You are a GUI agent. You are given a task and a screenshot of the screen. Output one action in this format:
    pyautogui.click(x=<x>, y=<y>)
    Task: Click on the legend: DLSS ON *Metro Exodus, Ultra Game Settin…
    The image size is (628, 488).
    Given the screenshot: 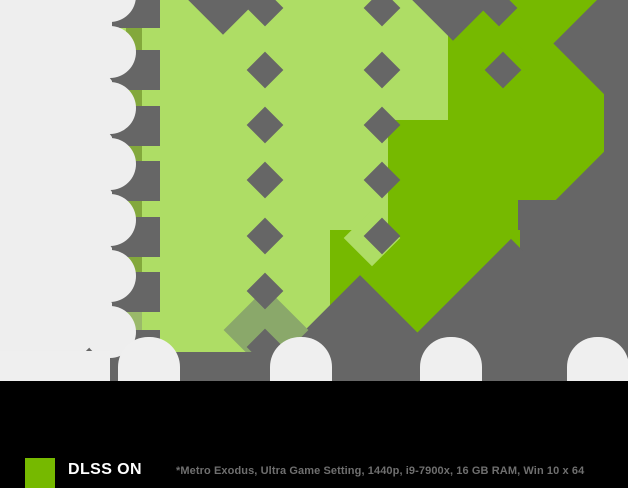 What is the action you would take?
    pyautogui.click(x=314, y=473)
    